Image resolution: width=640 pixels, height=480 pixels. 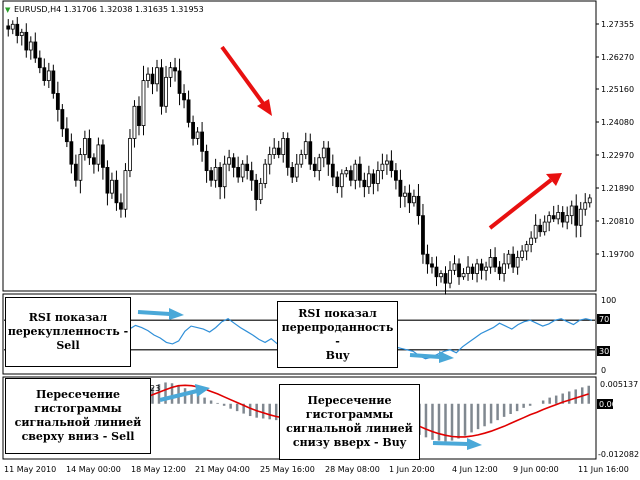 I want to click on blue-arrow-rsi-sell, so click(x=160, y=314).